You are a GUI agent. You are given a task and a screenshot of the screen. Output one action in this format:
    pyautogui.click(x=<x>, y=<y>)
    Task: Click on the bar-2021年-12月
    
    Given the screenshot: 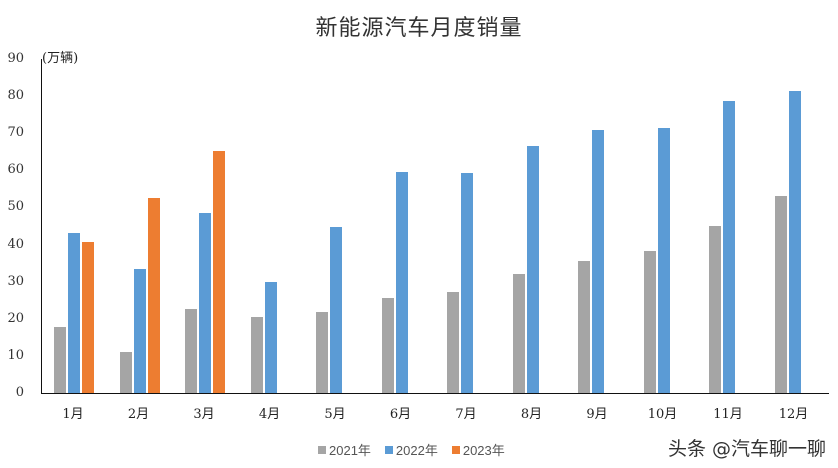 What is the action you would take?
    pyautogui.click(x=780, y=294)
    